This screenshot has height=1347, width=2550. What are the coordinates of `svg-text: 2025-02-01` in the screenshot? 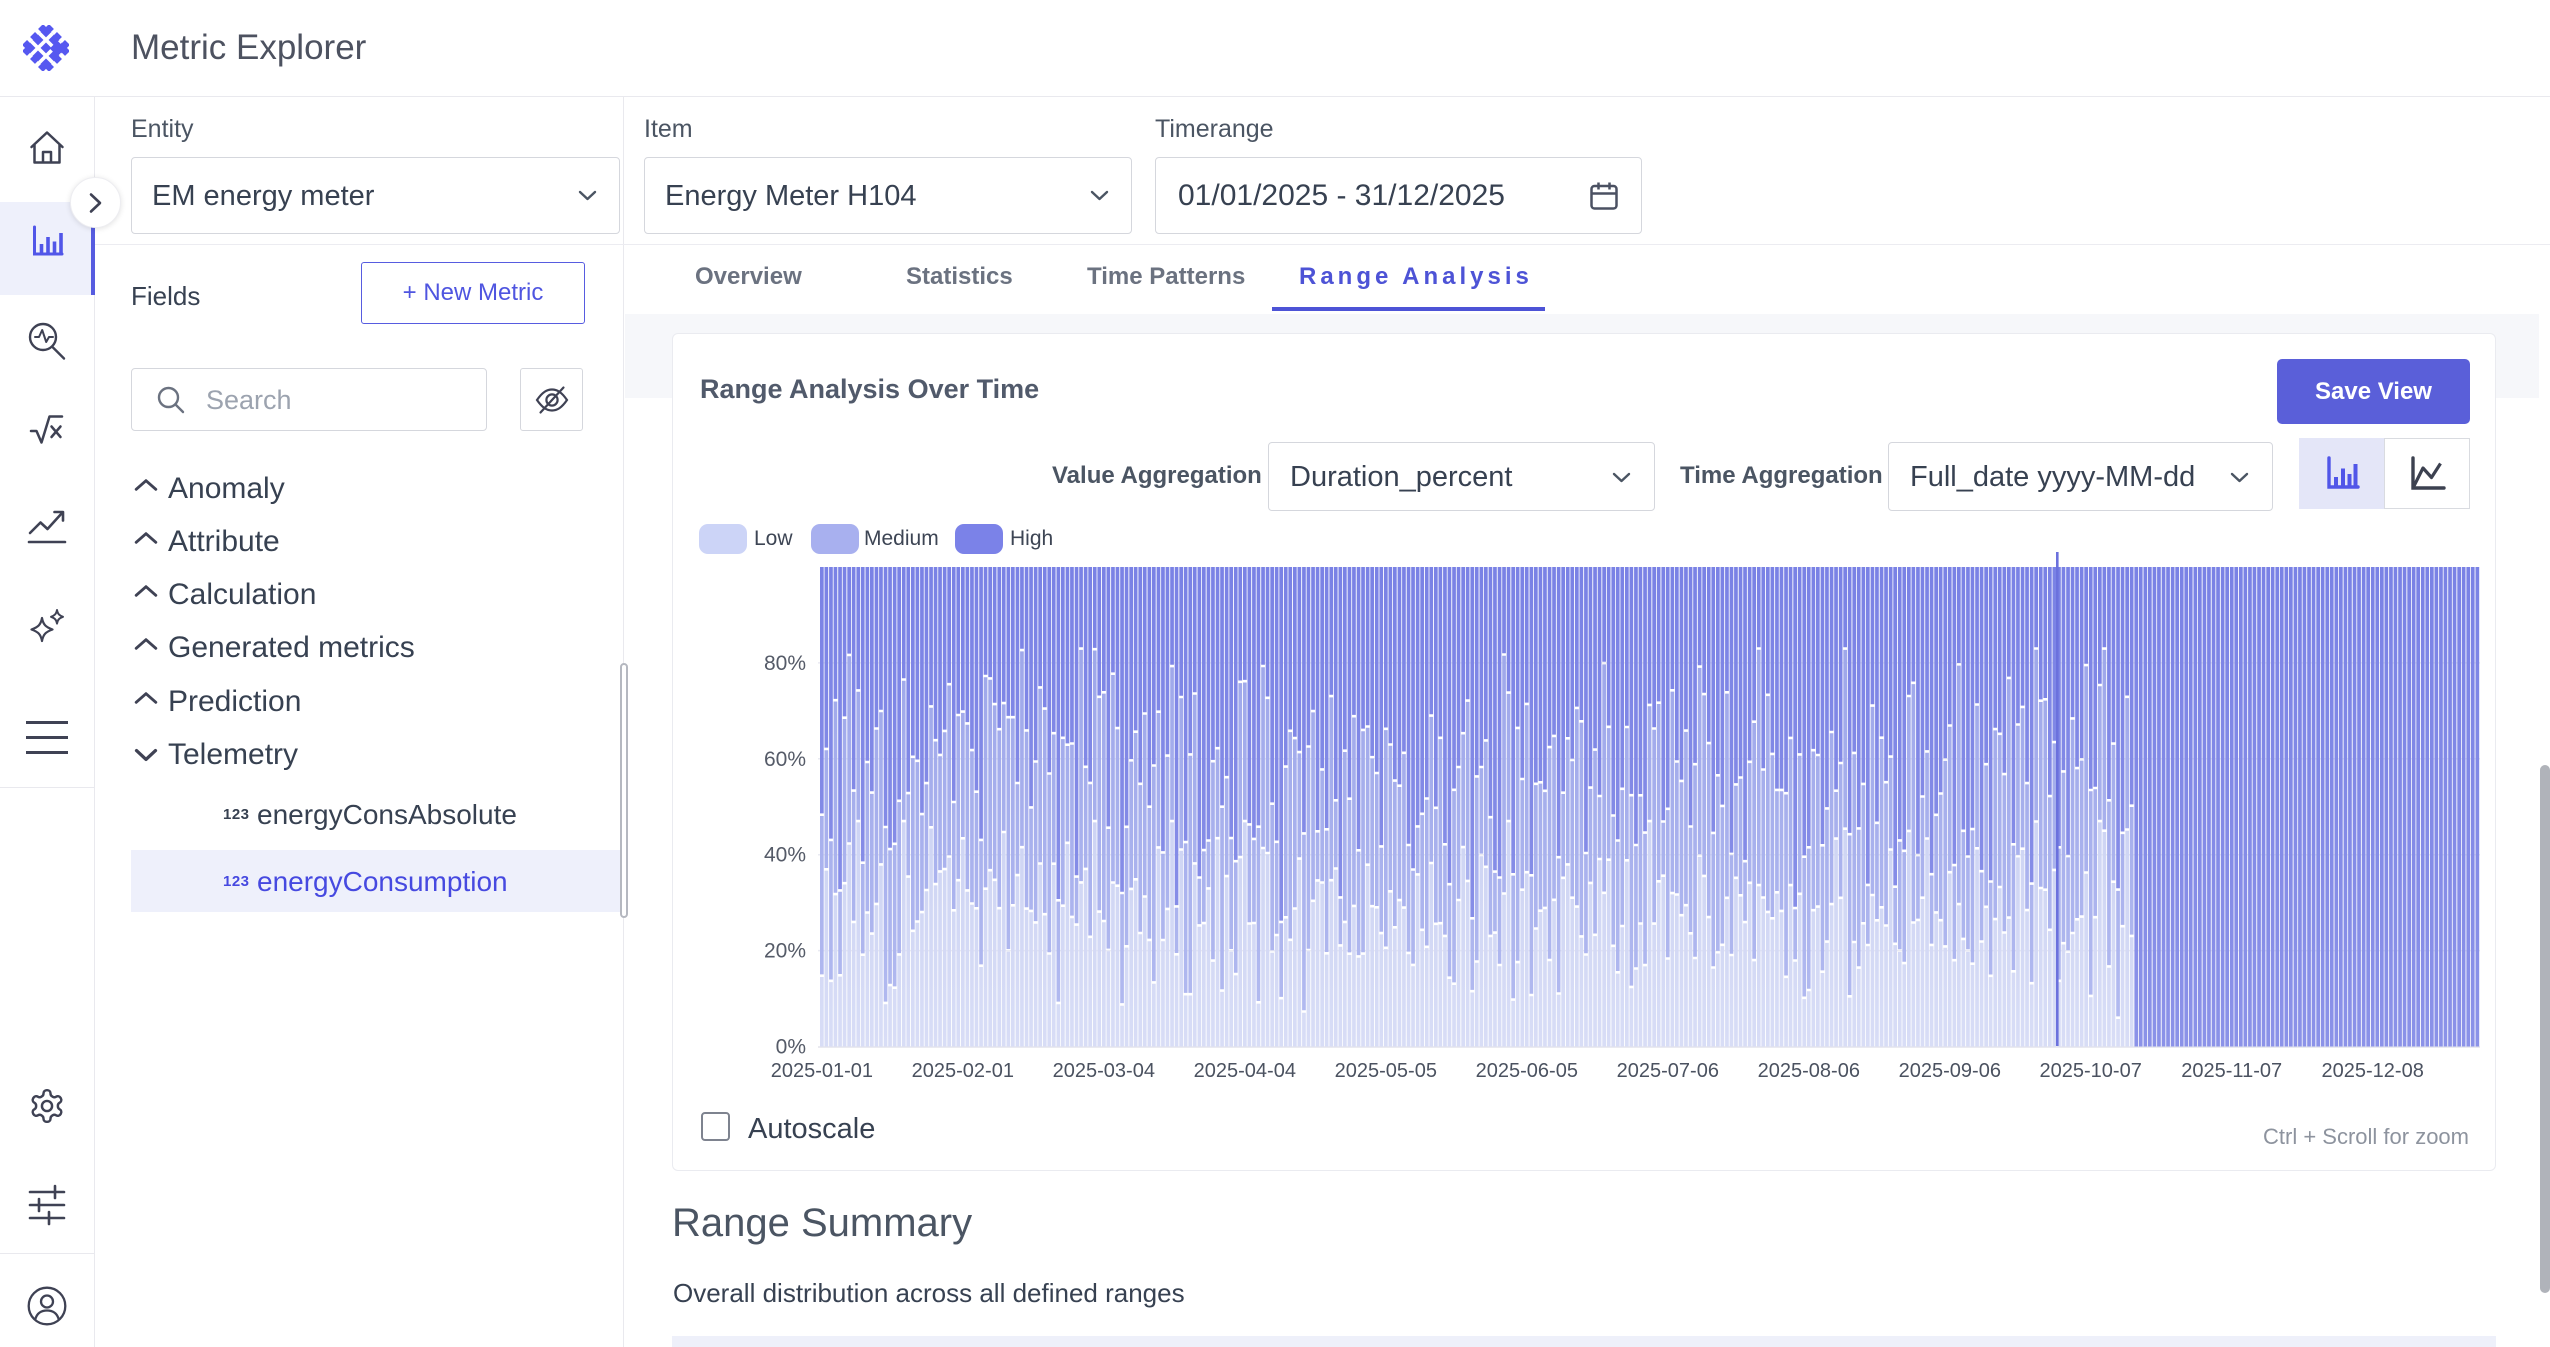 It's located at (963, 1071).